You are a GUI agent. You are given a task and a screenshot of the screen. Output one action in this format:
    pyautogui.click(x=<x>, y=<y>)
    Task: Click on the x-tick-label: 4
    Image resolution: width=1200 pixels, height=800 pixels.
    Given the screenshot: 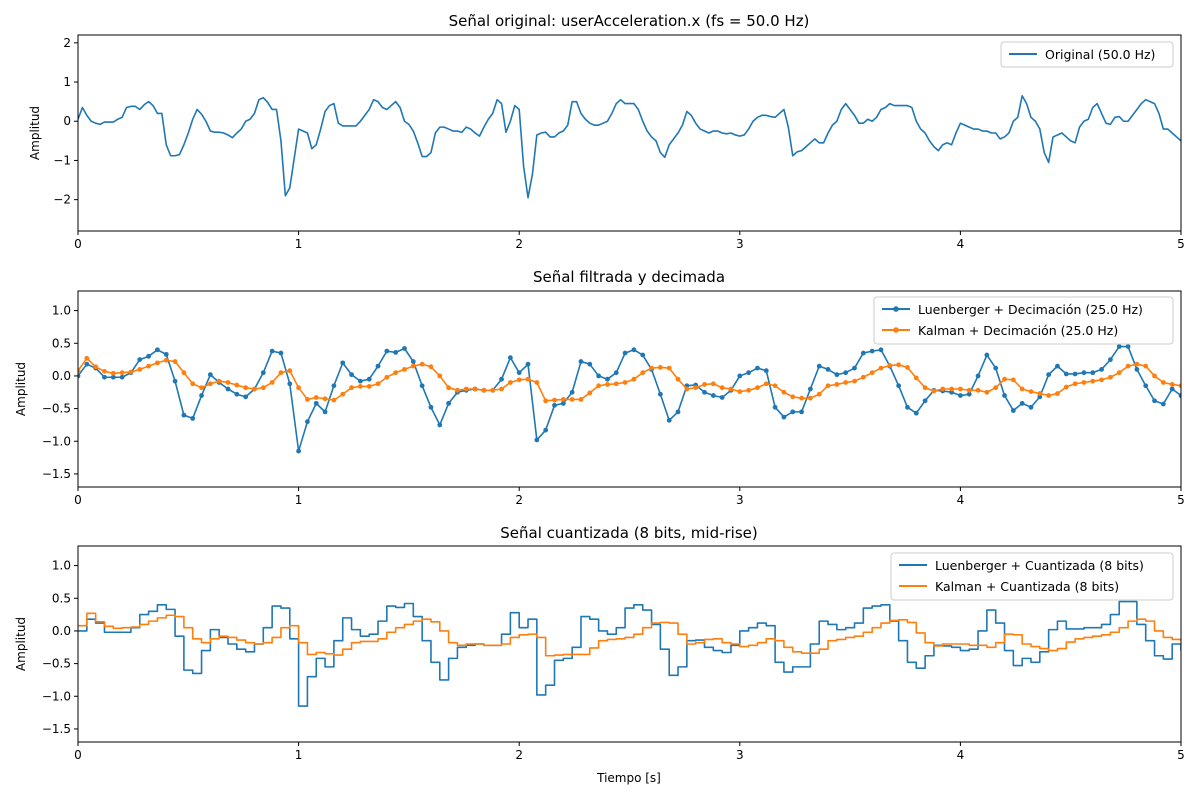 What is the action you would take?
    pyautogui.click(x=961, y=500)
    